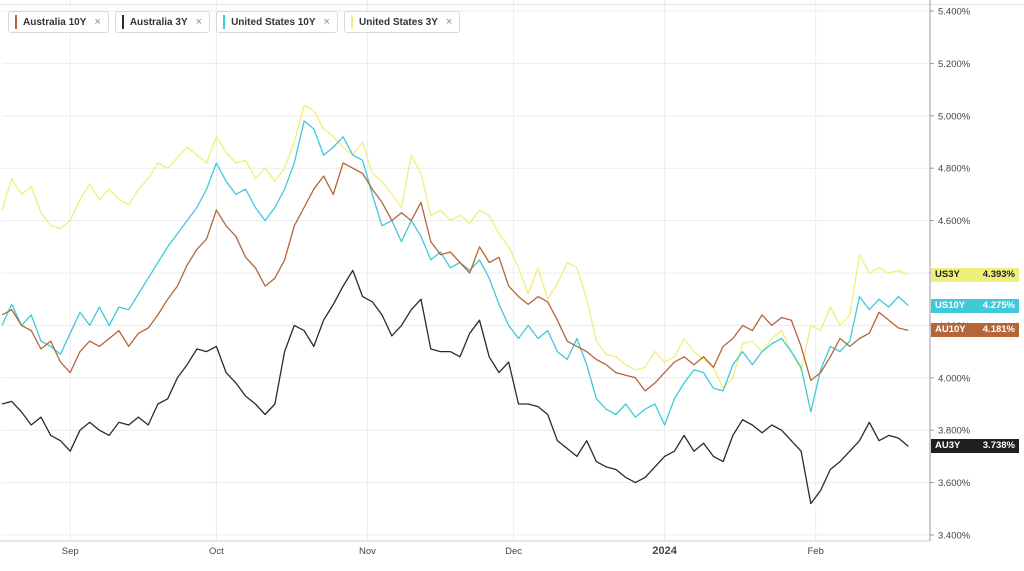  What do you see at coordinates (954, 169) in the screenshot?
I see `y-tick-label: 4.800%` at bounding box center [954, 169].